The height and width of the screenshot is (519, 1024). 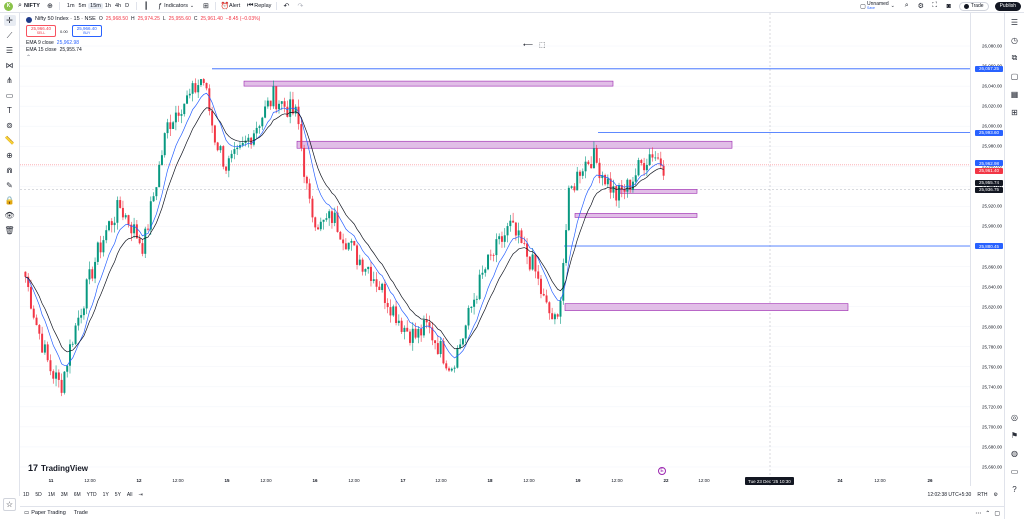 I want to click on paper-trading-tab: ▭ Paper Trading, so click(x=45, y=513).